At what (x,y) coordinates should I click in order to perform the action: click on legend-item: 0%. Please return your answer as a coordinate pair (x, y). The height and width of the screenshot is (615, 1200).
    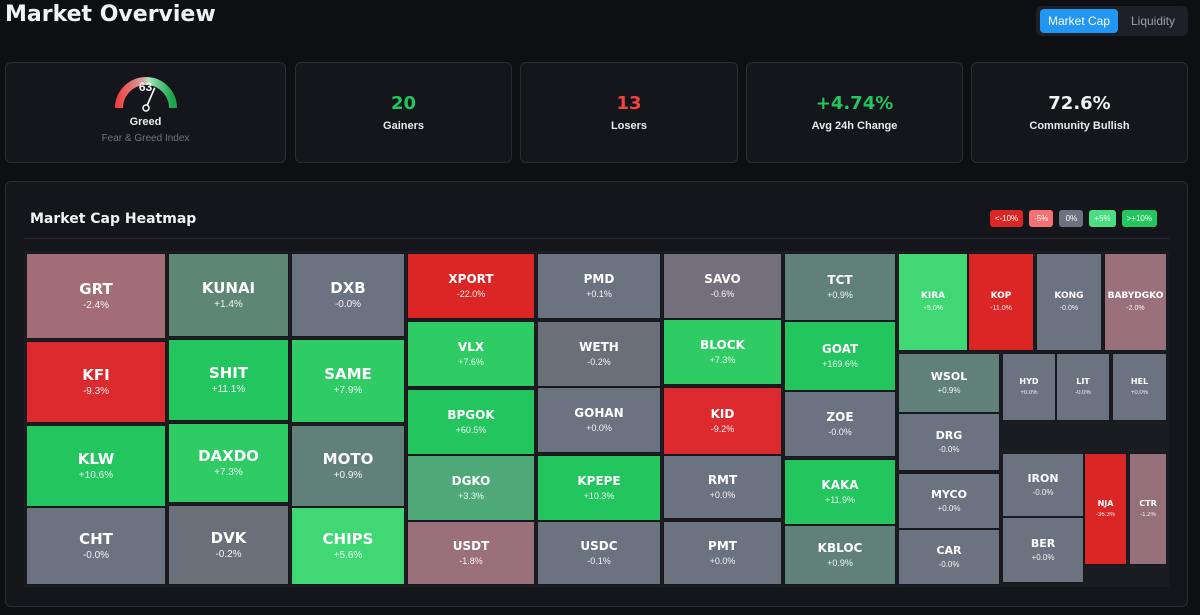
    Looking at the image, I should click on (1071, 218).